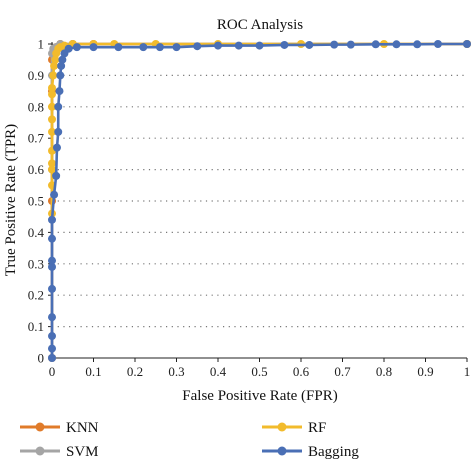  Describe the element at coordinates (82, 428) in the screenshot. I see `legend-label-knn: KNN` at that location.